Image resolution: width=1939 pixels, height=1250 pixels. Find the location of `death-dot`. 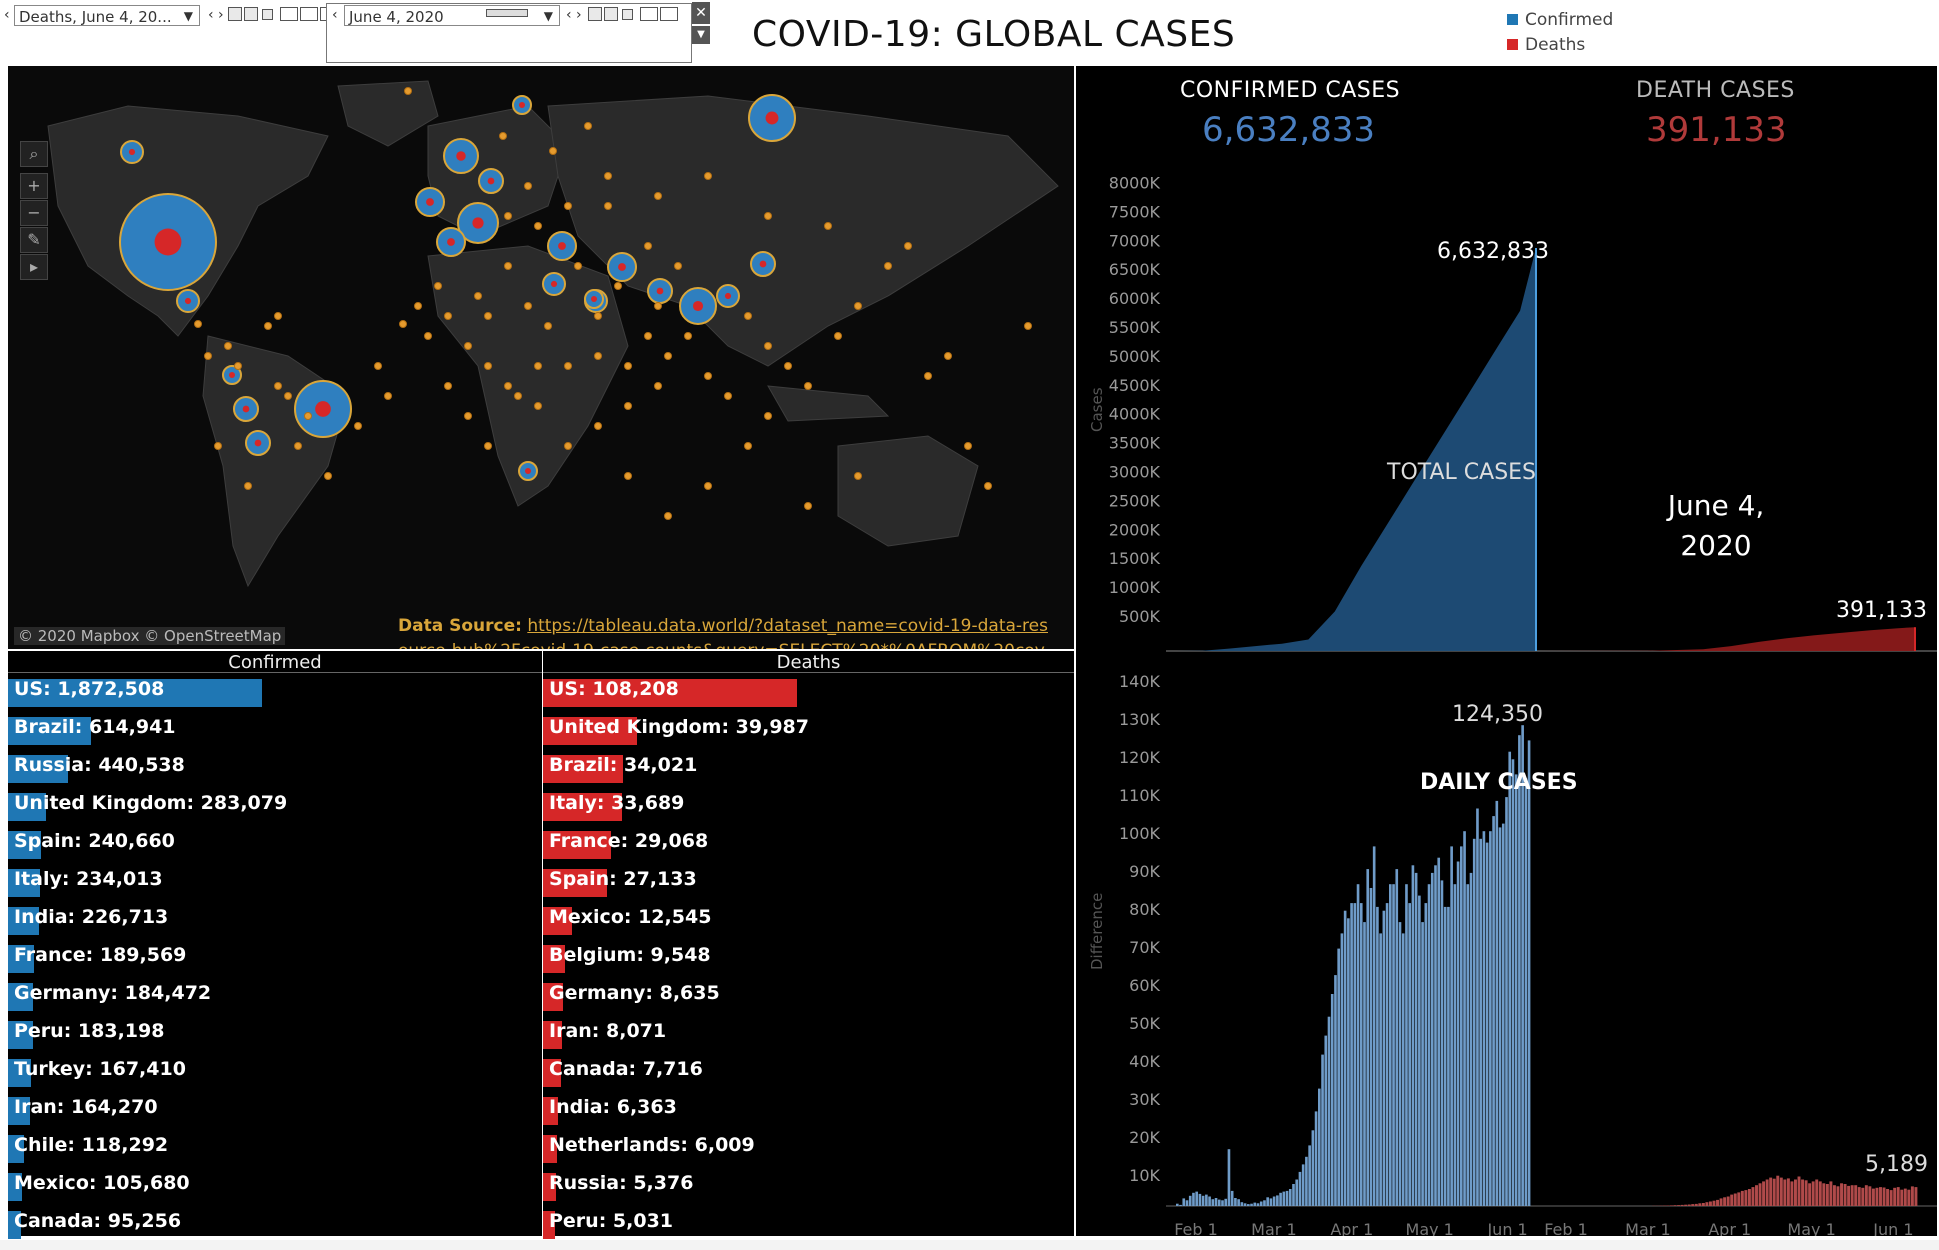

death-dot is located at coordinates (522, 105).